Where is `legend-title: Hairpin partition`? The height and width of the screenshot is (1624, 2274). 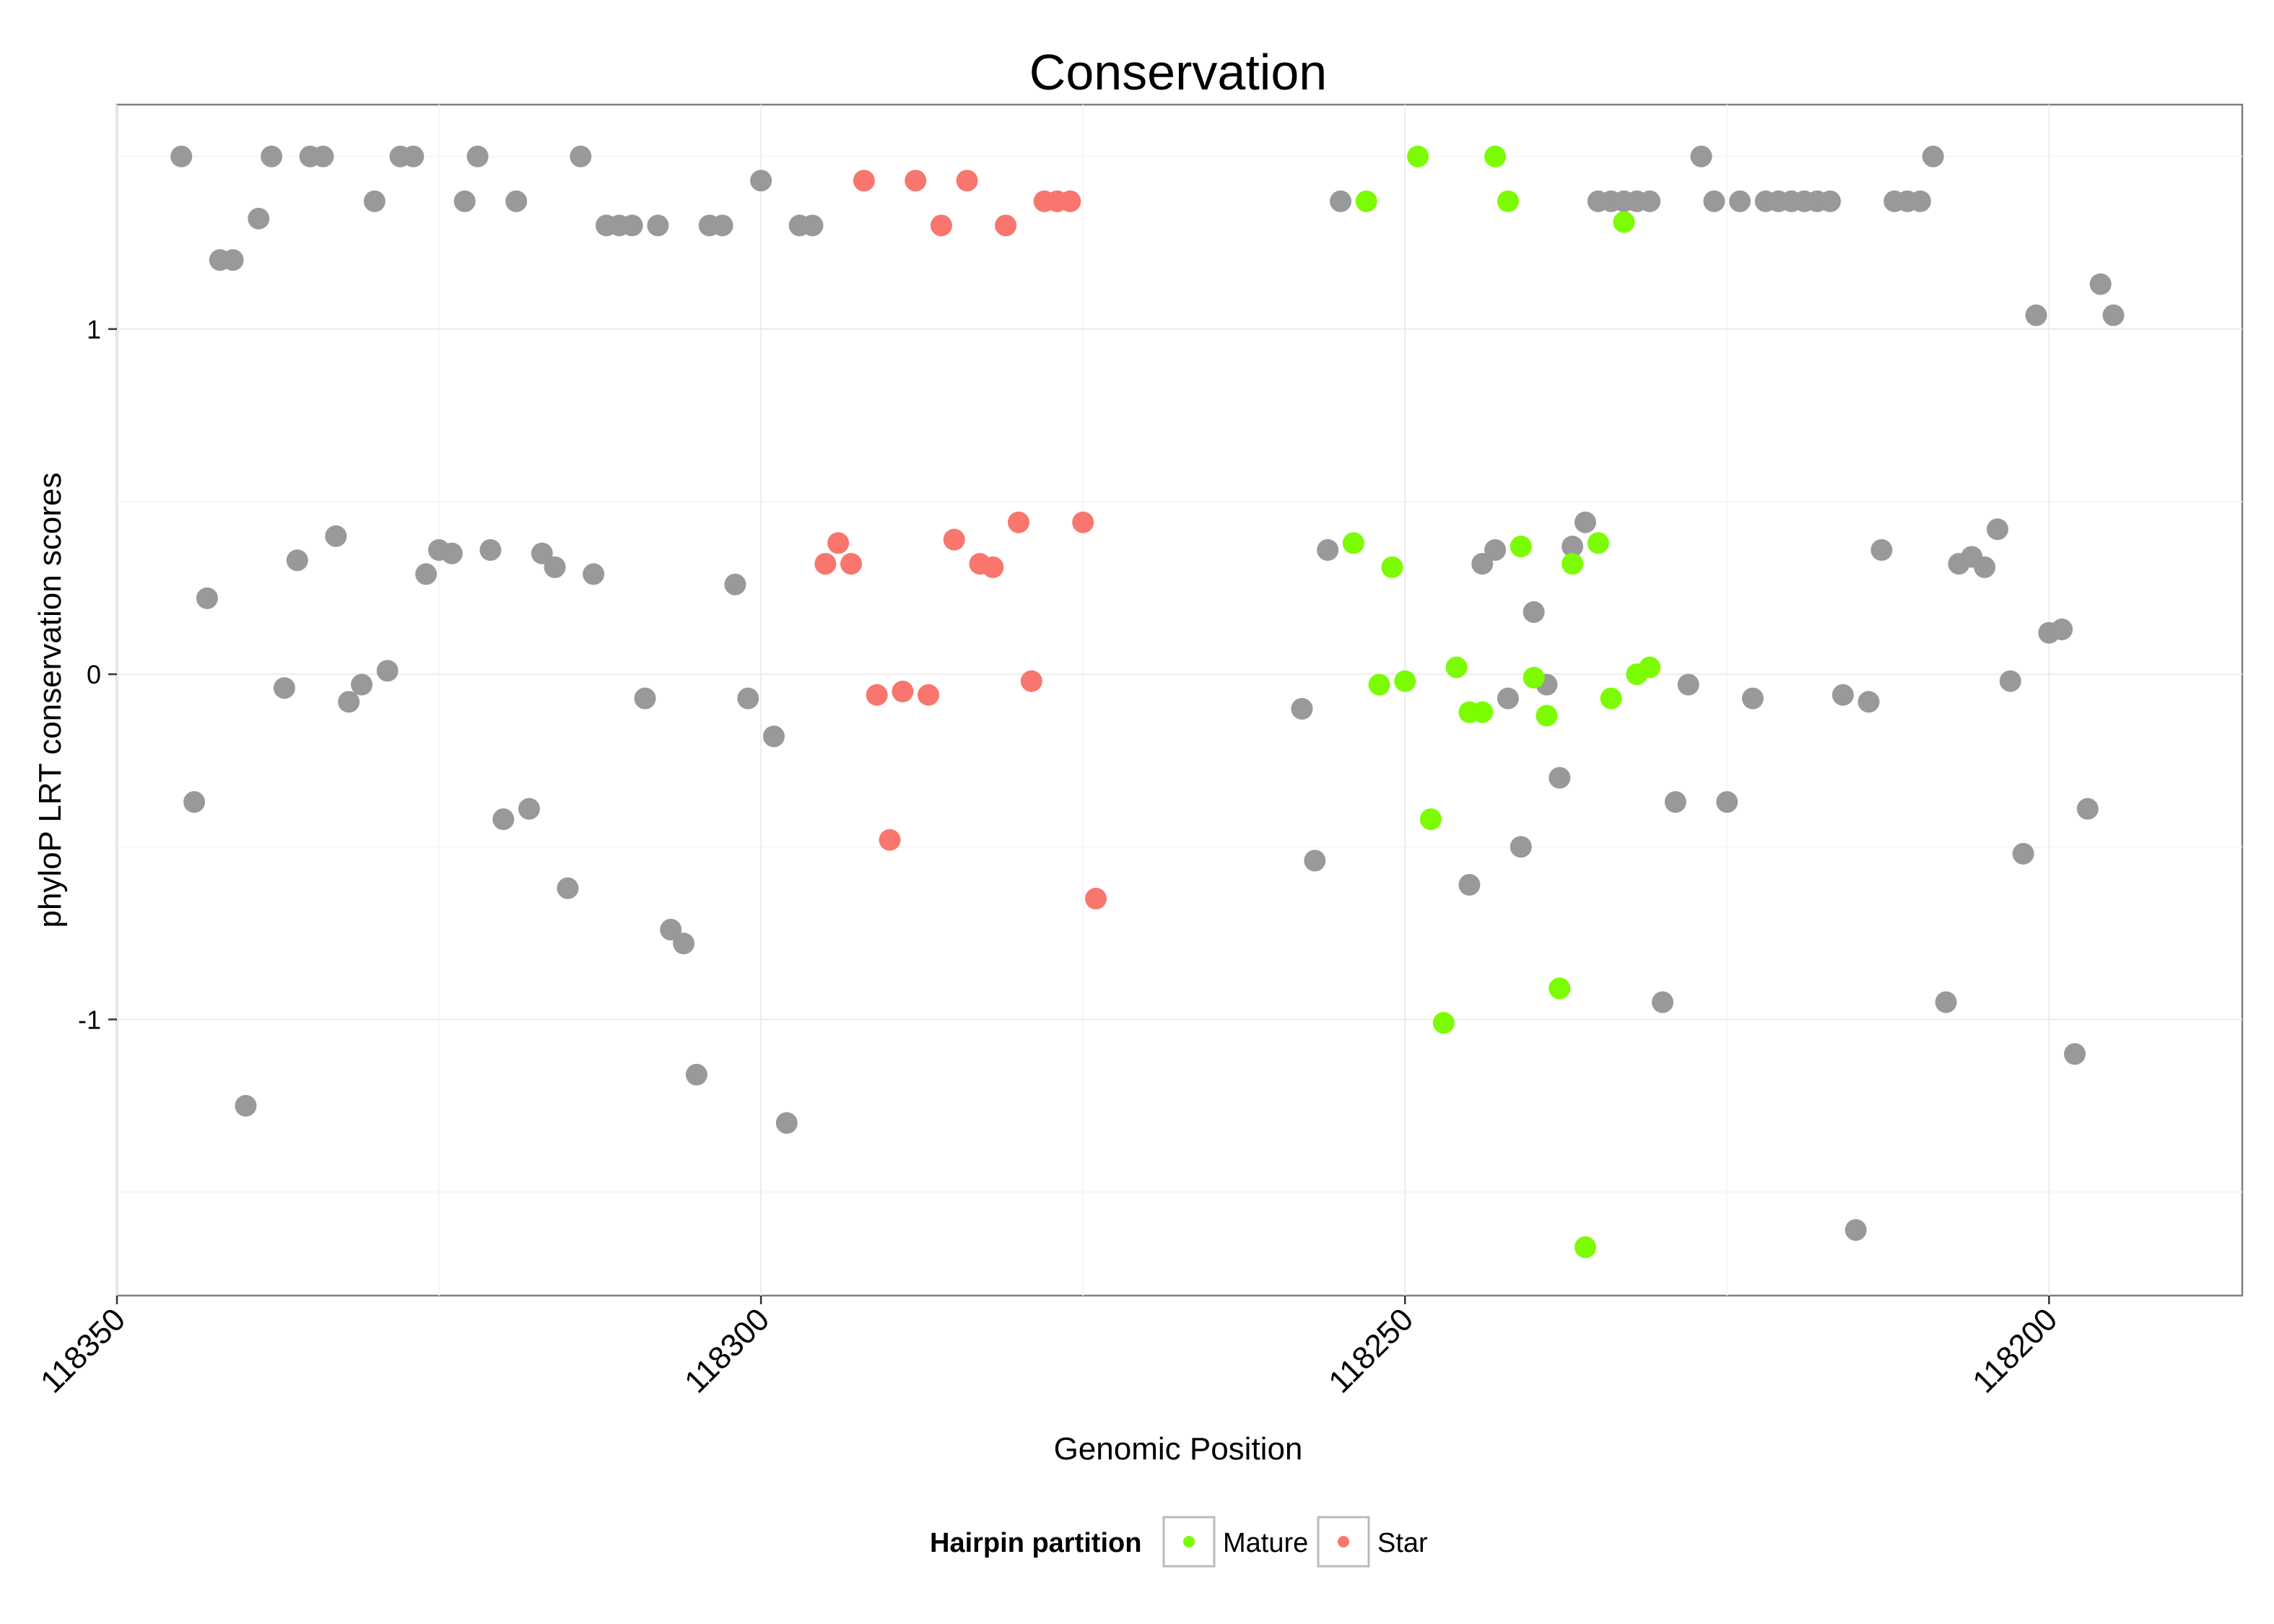 legend-title: Hairpin partition is located at coordinates (1035, 1543).